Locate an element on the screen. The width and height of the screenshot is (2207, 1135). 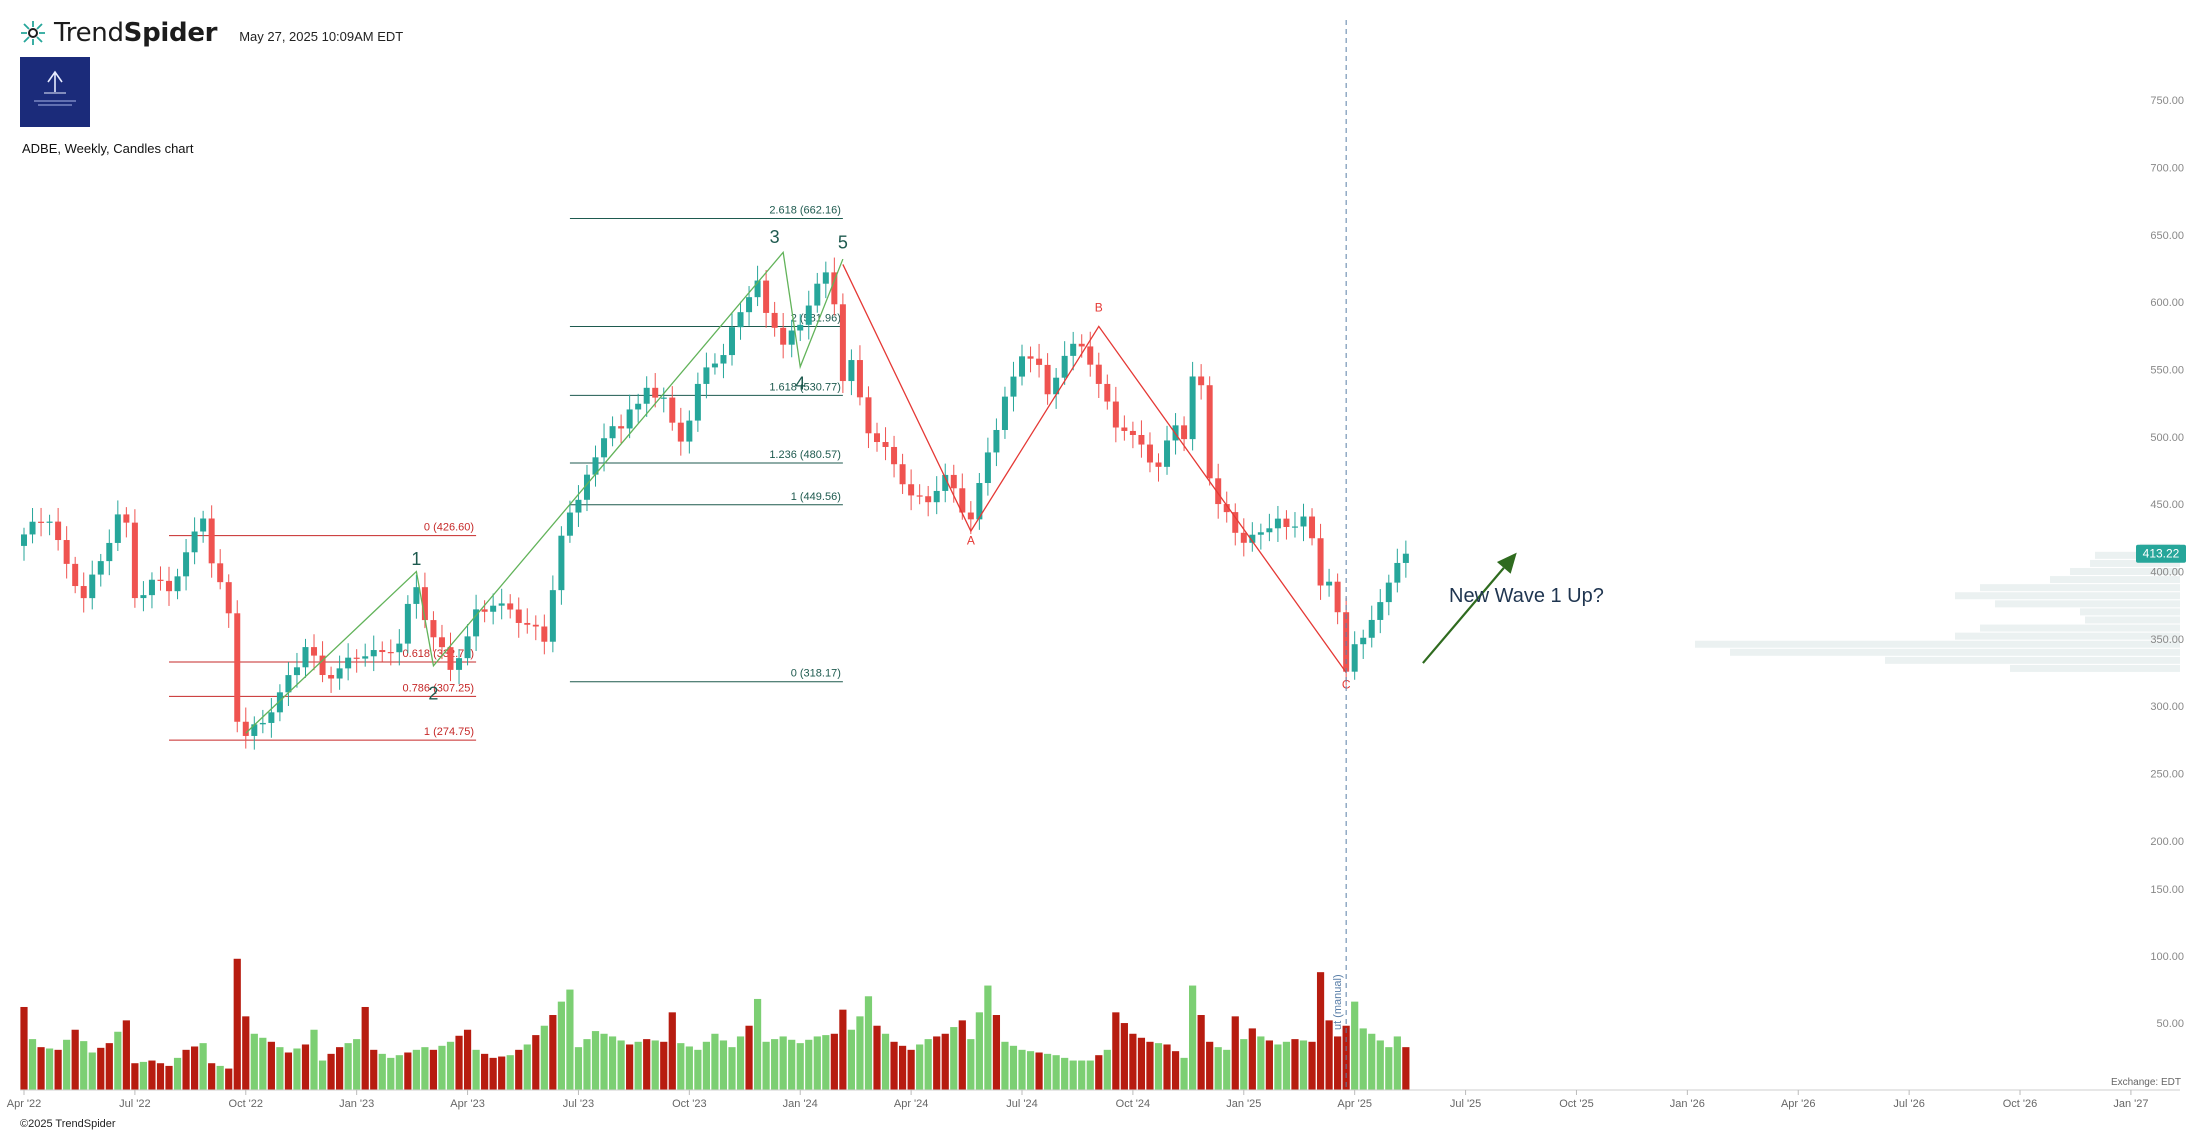
impulse-wave-label: 2 is located at coordinates (433, 693).